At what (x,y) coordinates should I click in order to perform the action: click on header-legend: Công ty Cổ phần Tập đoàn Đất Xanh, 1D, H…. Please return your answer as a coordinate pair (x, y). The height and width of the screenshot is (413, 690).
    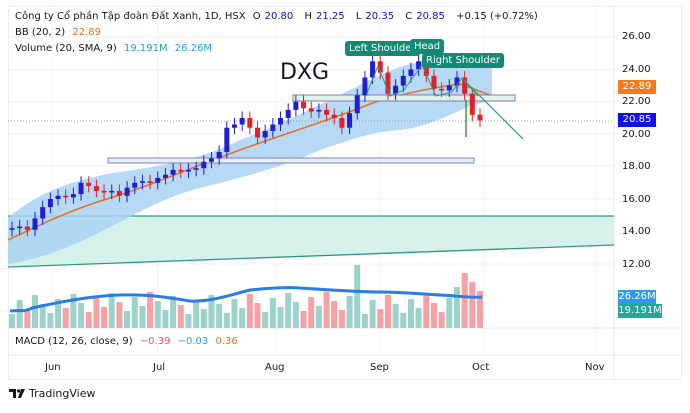
    Looking at the image, I should click on (278, 16).